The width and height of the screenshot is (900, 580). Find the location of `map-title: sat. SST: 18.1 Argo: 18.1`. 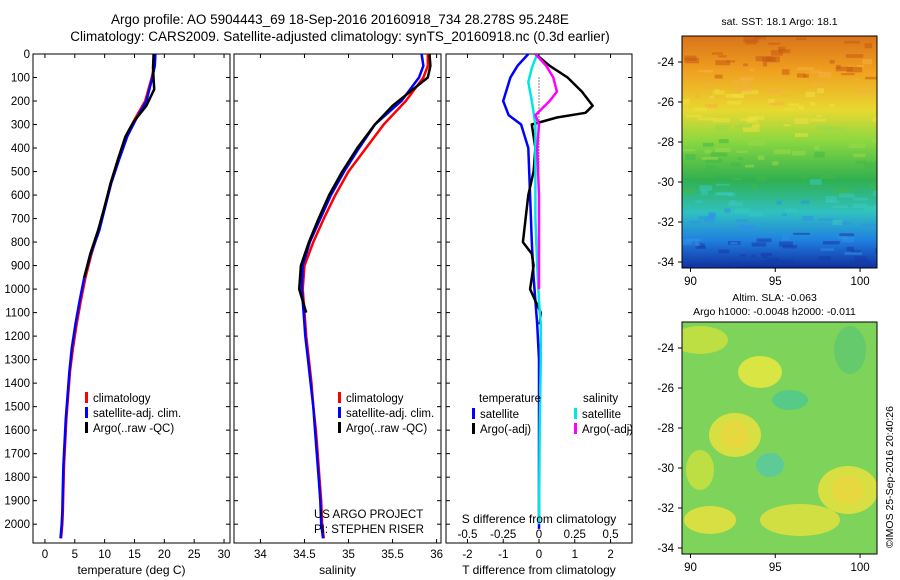

map-title: sat. SST: 18.1 Argo: 18.1 is located at coordinates (779, 22).